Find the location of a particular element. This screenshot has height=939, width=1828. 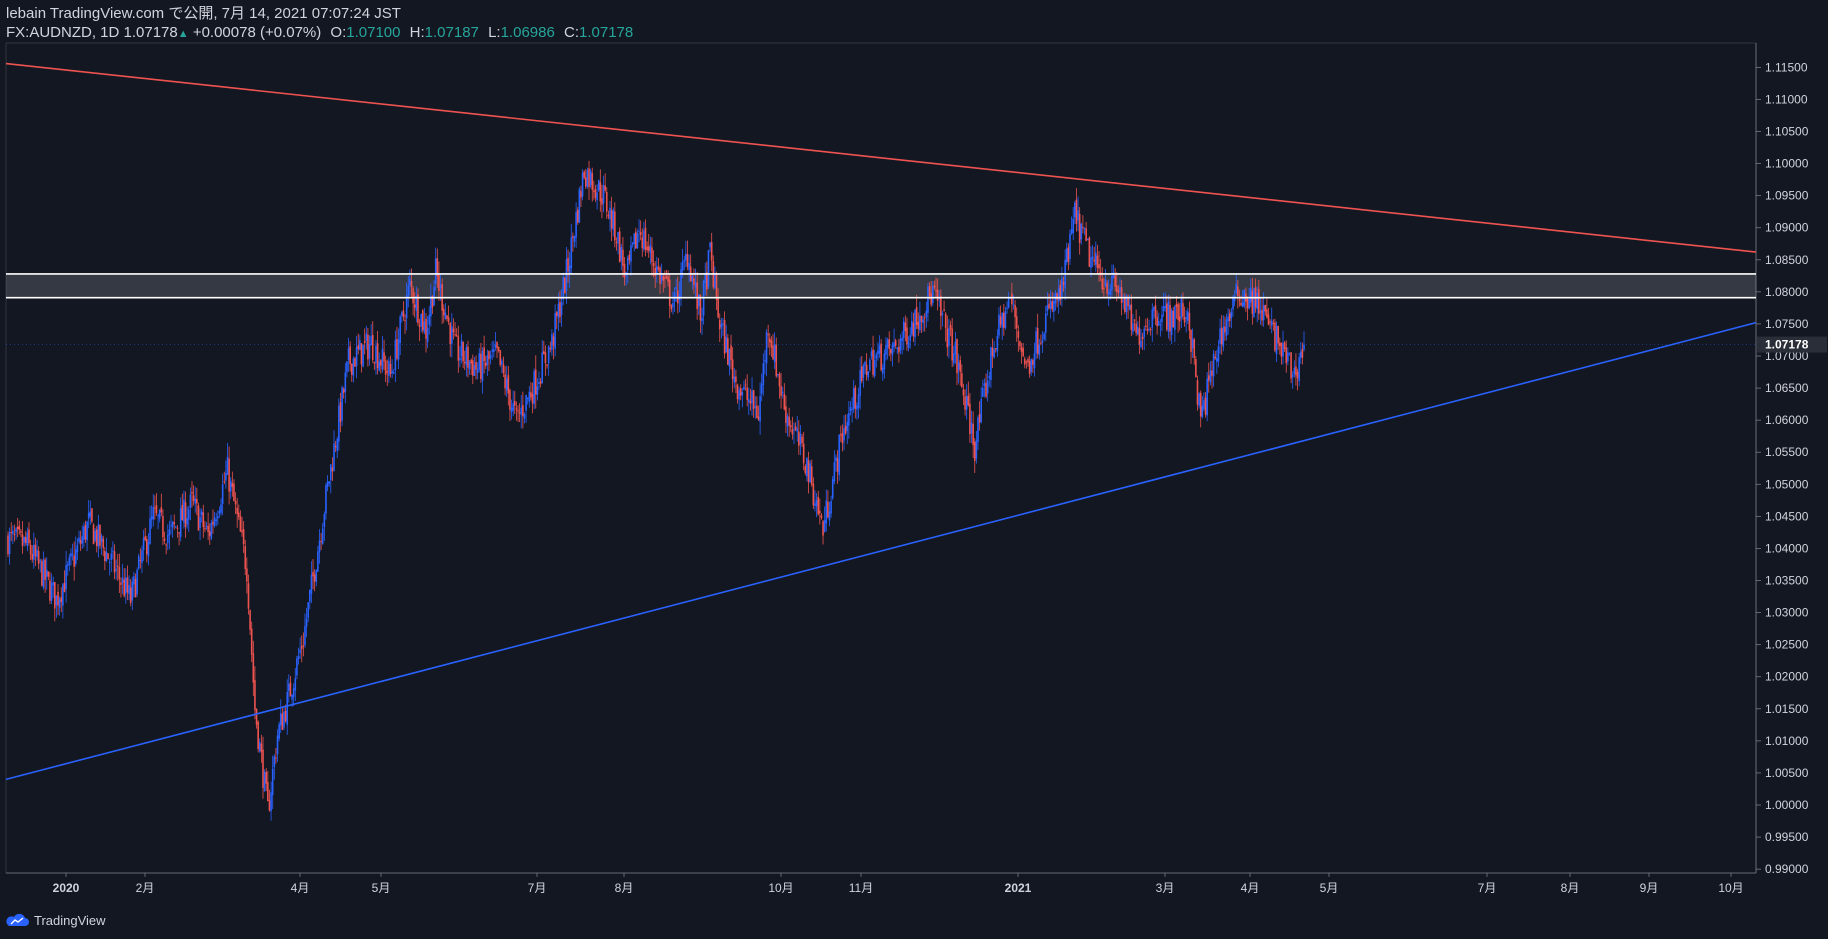

price-tick-label: 1.08000 is located at coordinates (1787, 292).